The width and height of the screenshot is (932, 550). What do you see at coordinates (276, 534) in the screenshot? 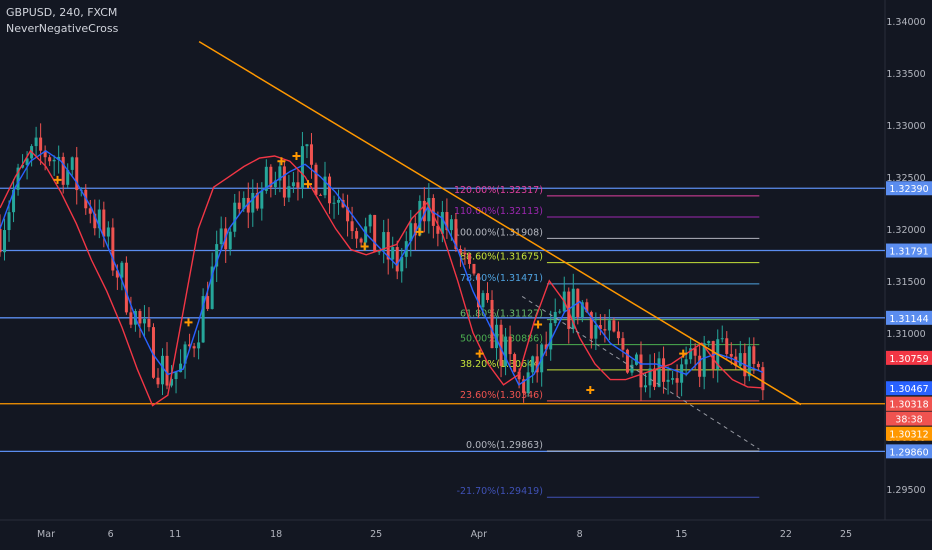
I see `x-tick-label-3: 18` at bounding box center [276, 534].